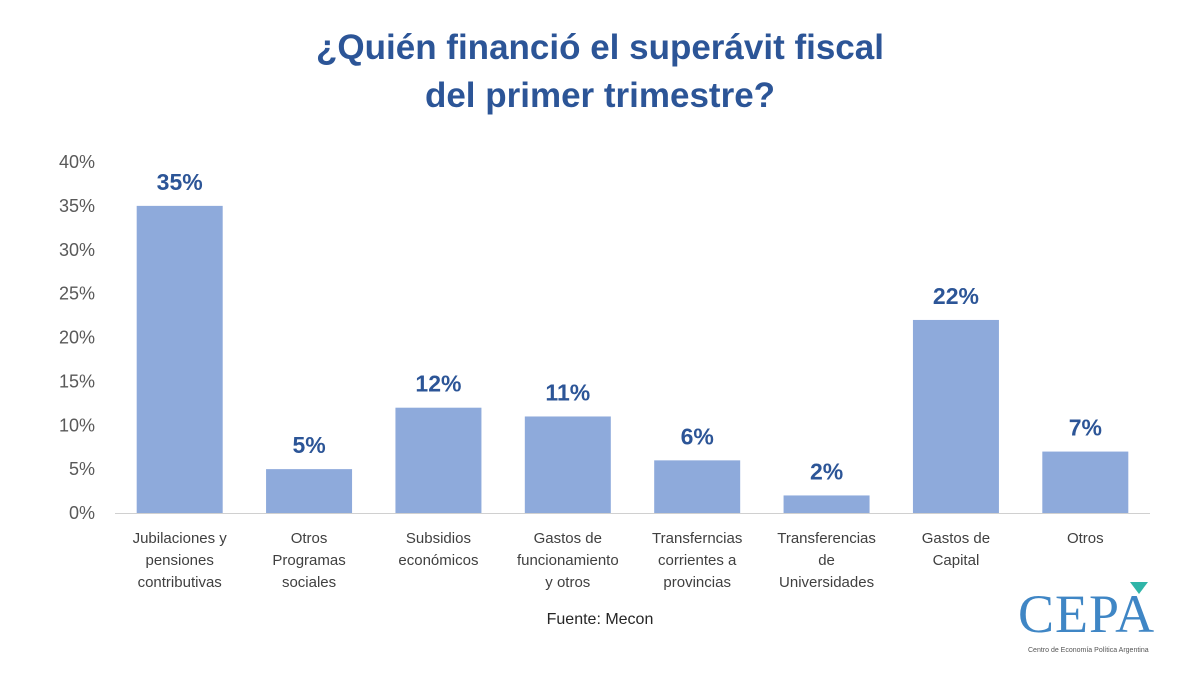 Image resolution: width=1200 pixels, height=675 pixels. Describe the element at coordinates (82, 513) in the screenshot. I see `y-tick-label: 0%` at that location.